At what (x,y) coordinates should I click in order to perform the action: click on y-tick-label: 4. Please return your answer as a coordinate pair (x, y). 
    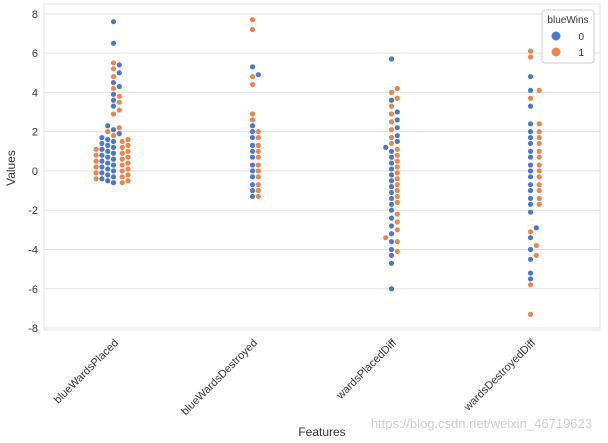
    Looking at the image, I should click on (35, 93).